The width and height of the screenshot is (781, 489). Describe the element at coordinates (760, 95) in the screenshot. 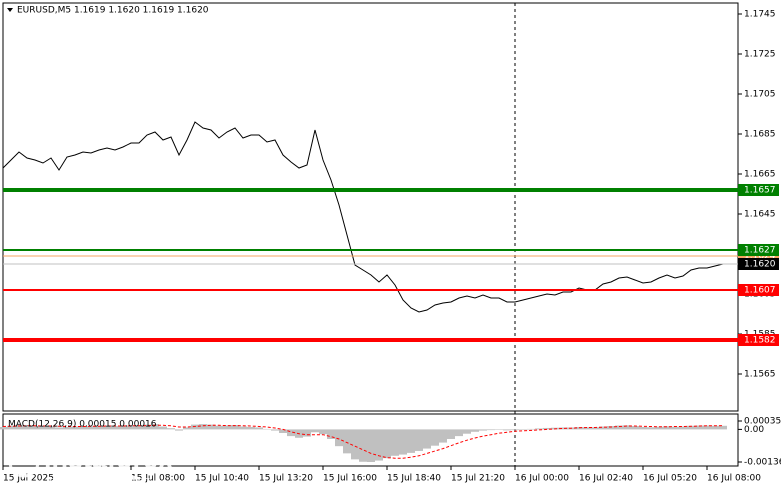

I see `y-tick-label: 1.1705` at that location.